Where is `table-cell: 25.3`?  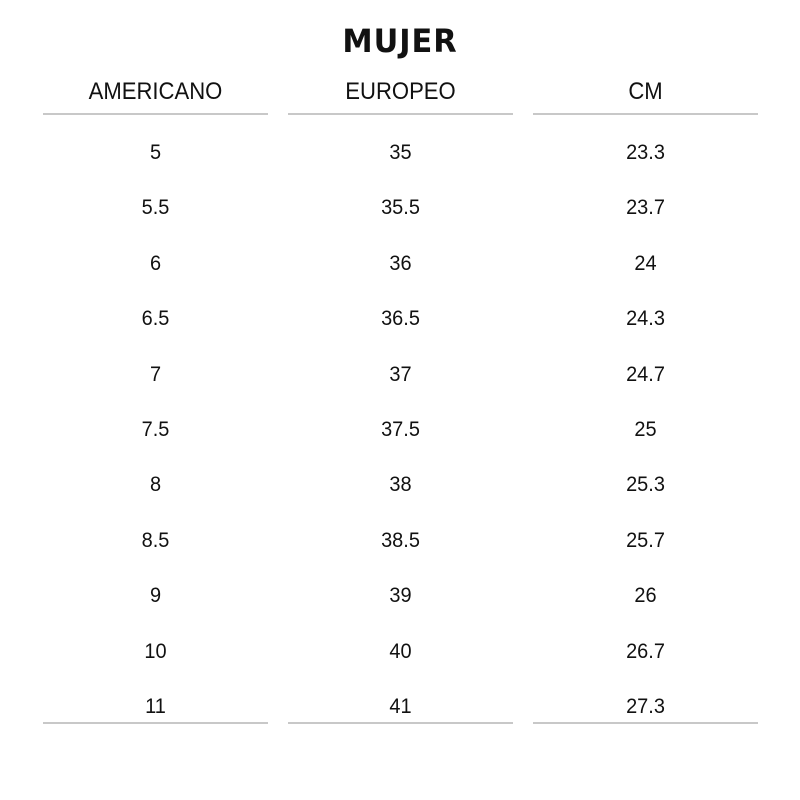
table-cell: 25.3 is located at coordinates (645, 485).